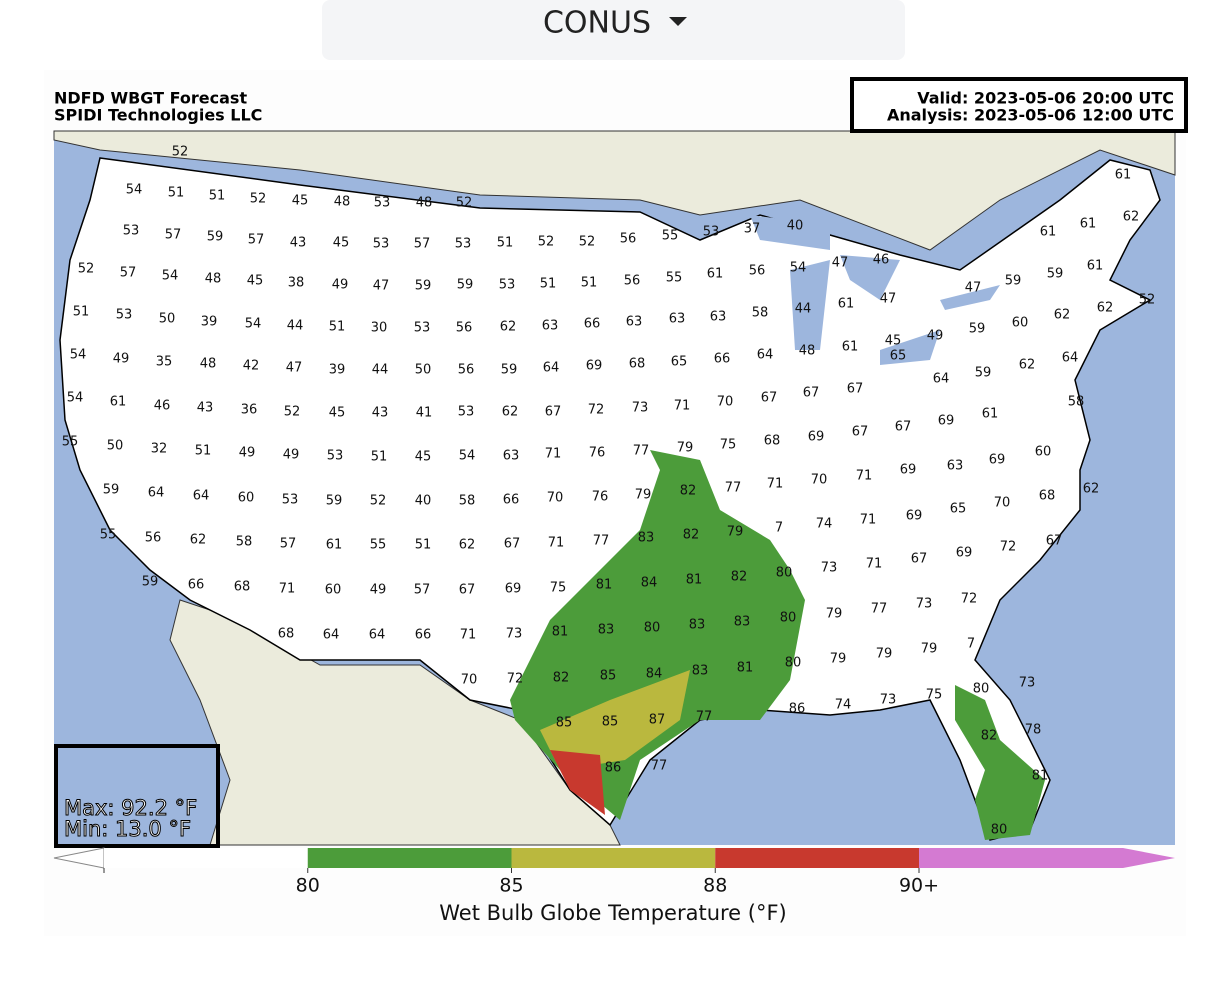 The height and width of the screenshot is (984, 1231). I want to click on station-value: 65, so click(898, 356).